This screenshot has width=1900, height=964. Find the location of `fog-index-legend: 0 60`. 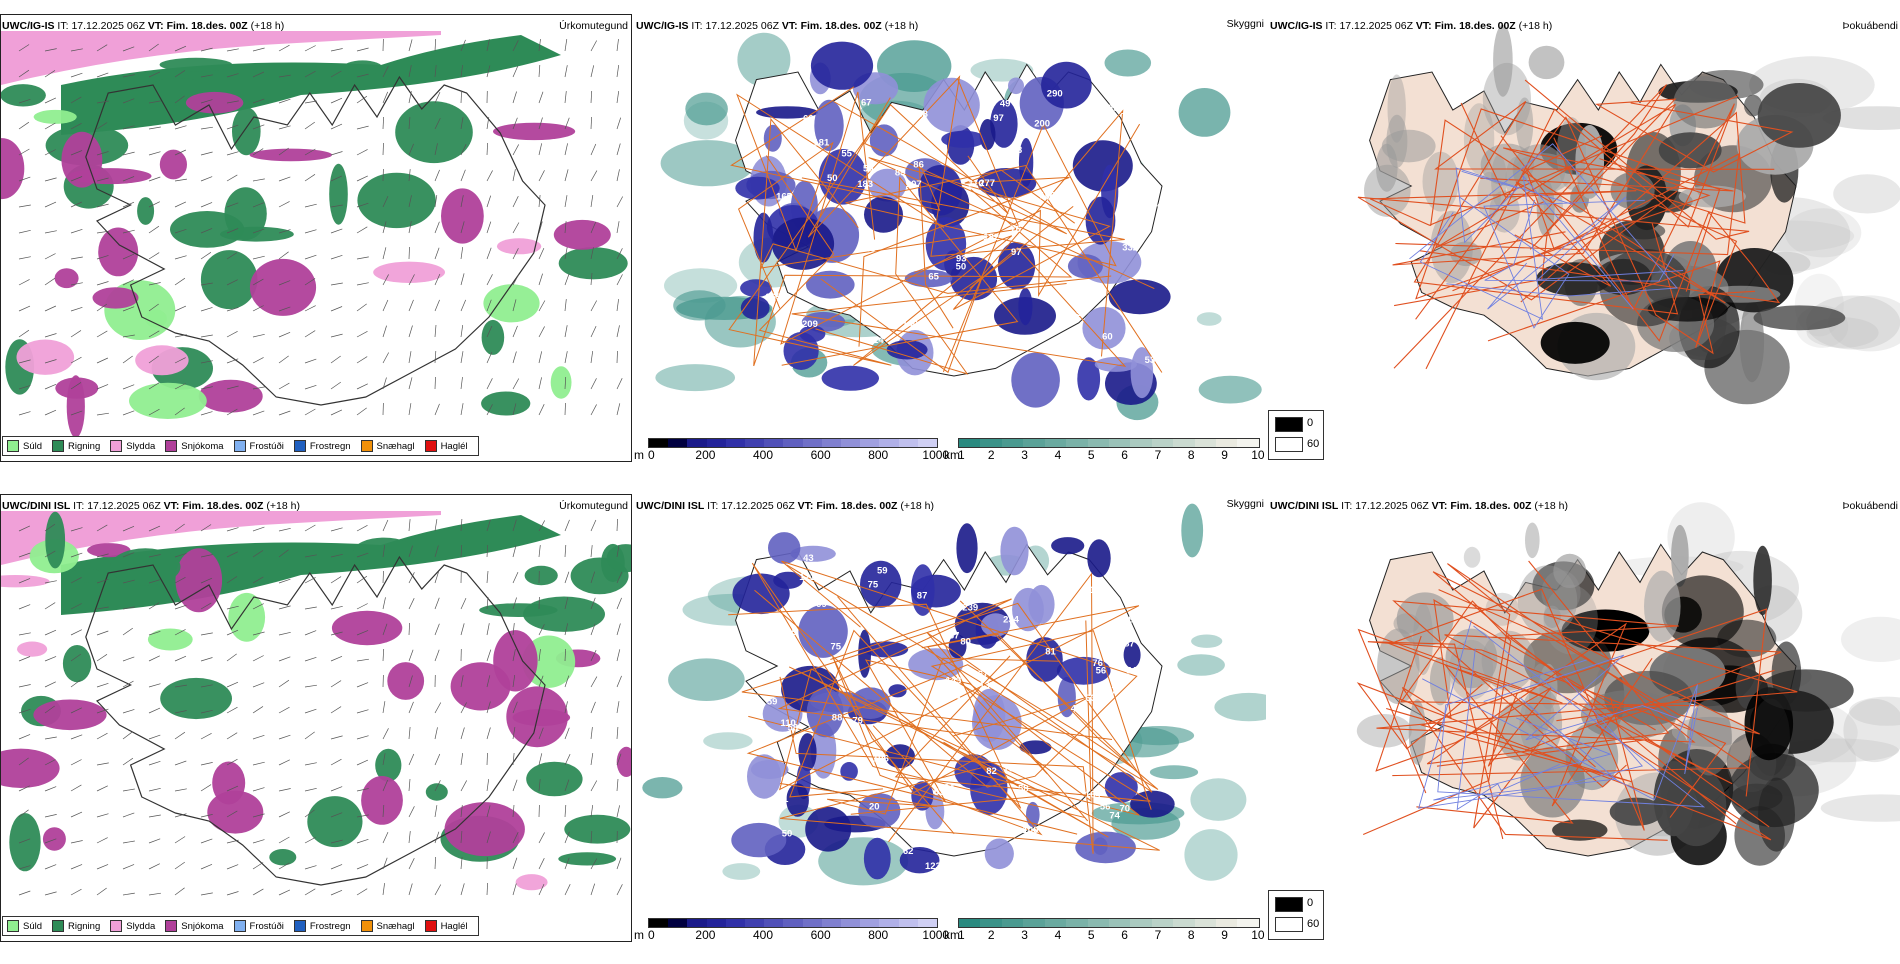

fog-index-legend: 0 60 is located at coordinates (1296, 915).